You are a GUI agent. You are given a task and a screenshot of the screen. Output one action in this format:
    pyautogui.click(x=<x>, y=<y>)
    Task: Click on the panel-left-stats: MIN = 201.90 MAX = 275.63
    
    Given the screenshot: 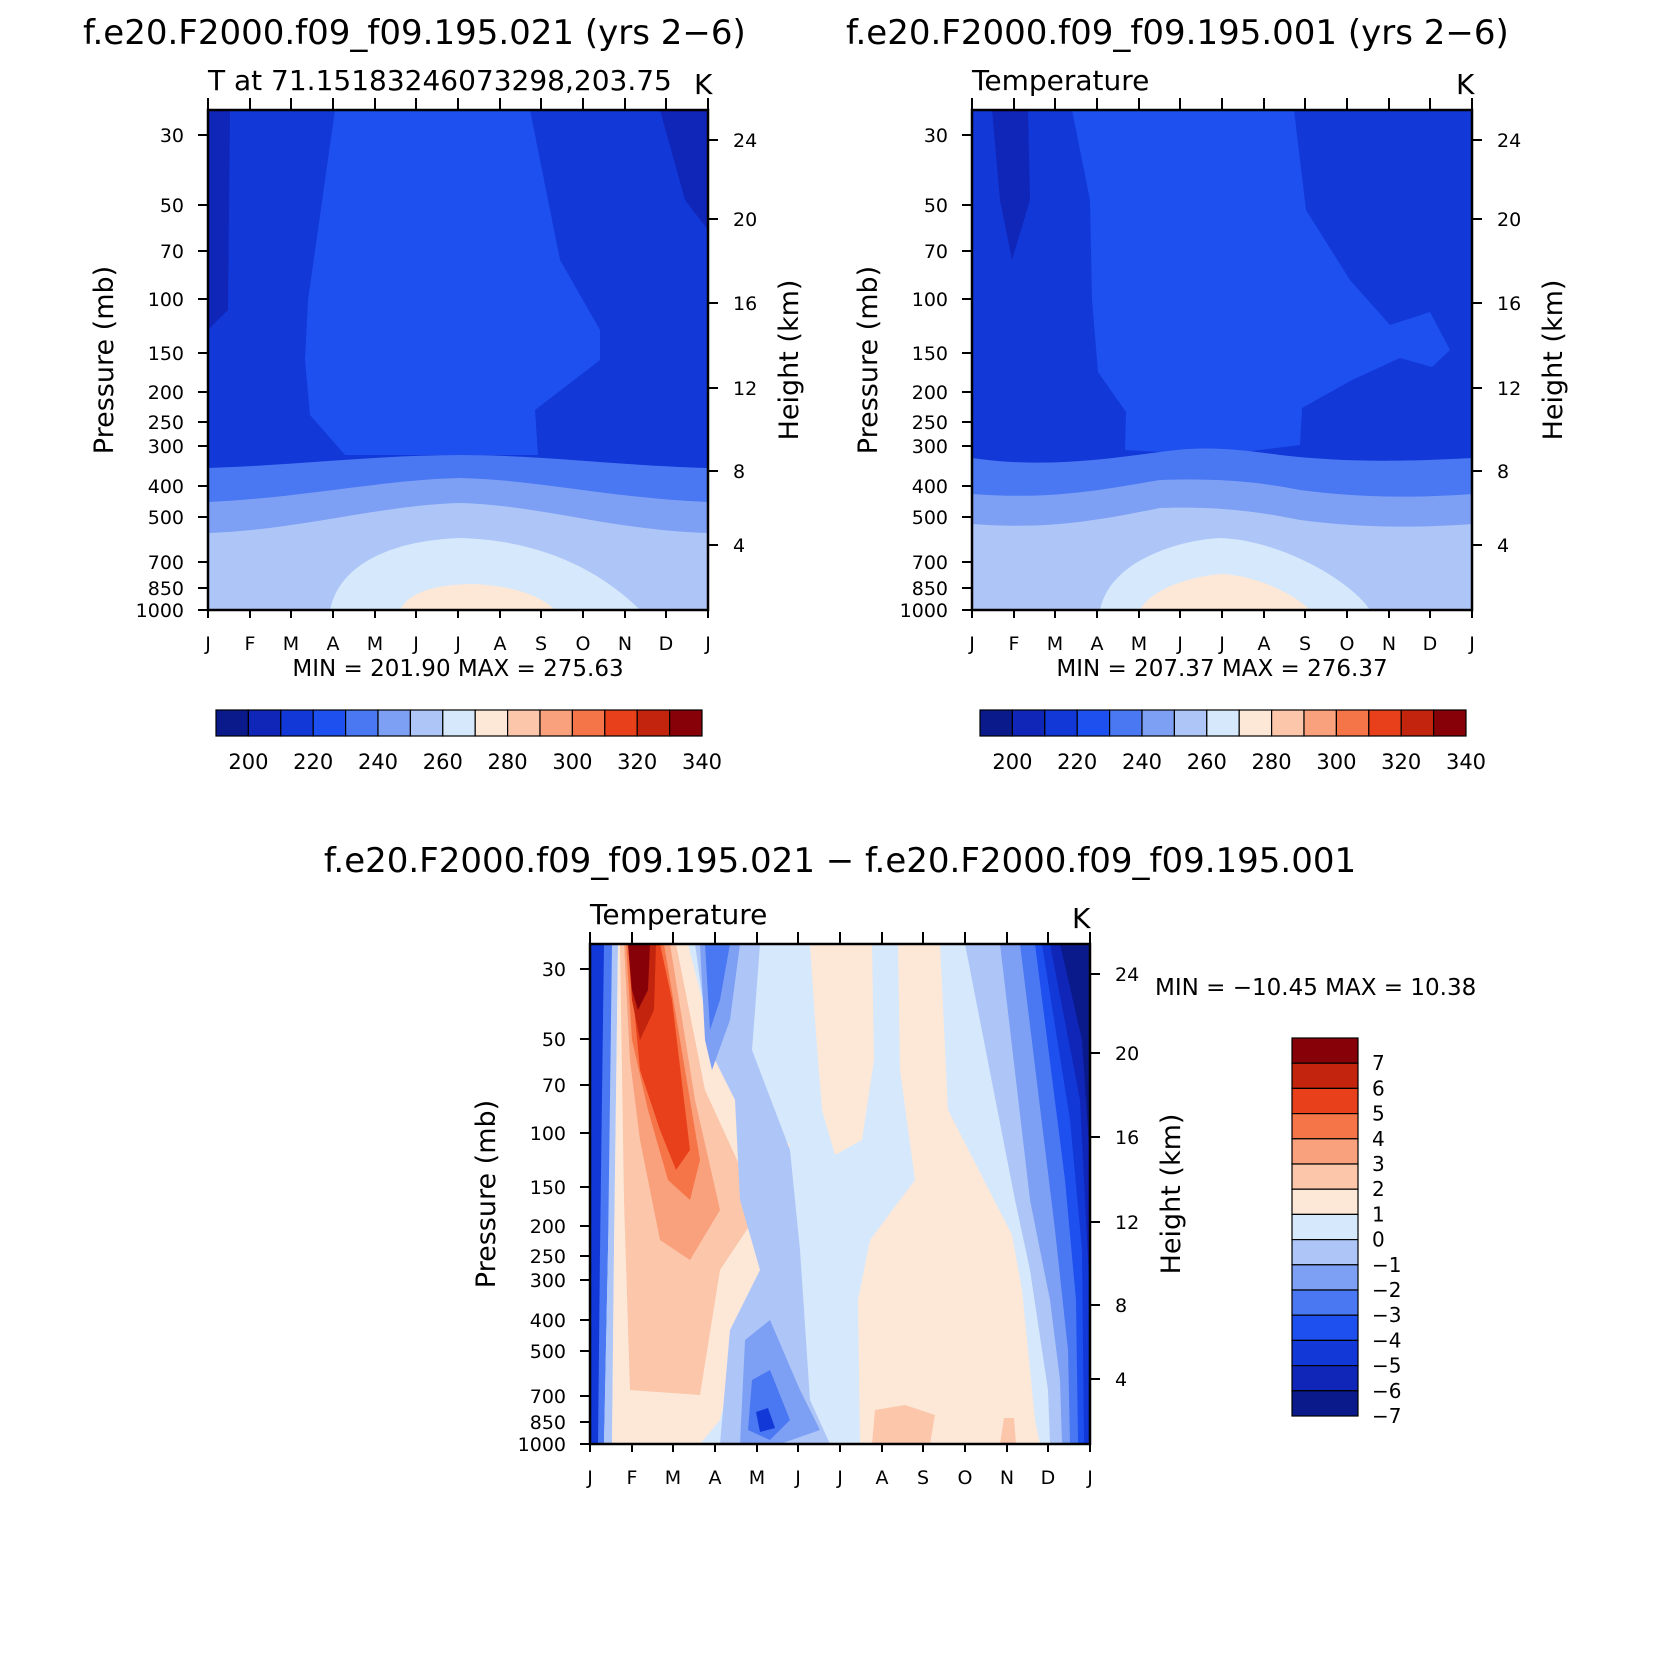 What is the action you would take?
    pyautogui.click(x=457, y=669)
    